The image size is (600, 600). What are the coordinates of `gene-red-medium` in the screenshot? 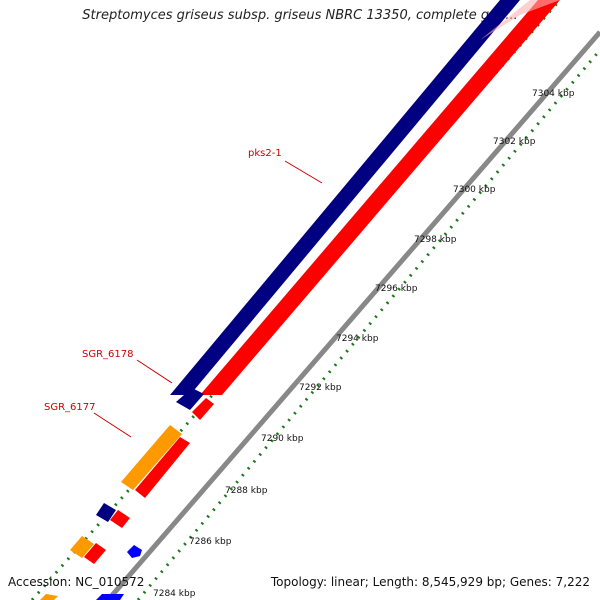 It's located at (162, 467).